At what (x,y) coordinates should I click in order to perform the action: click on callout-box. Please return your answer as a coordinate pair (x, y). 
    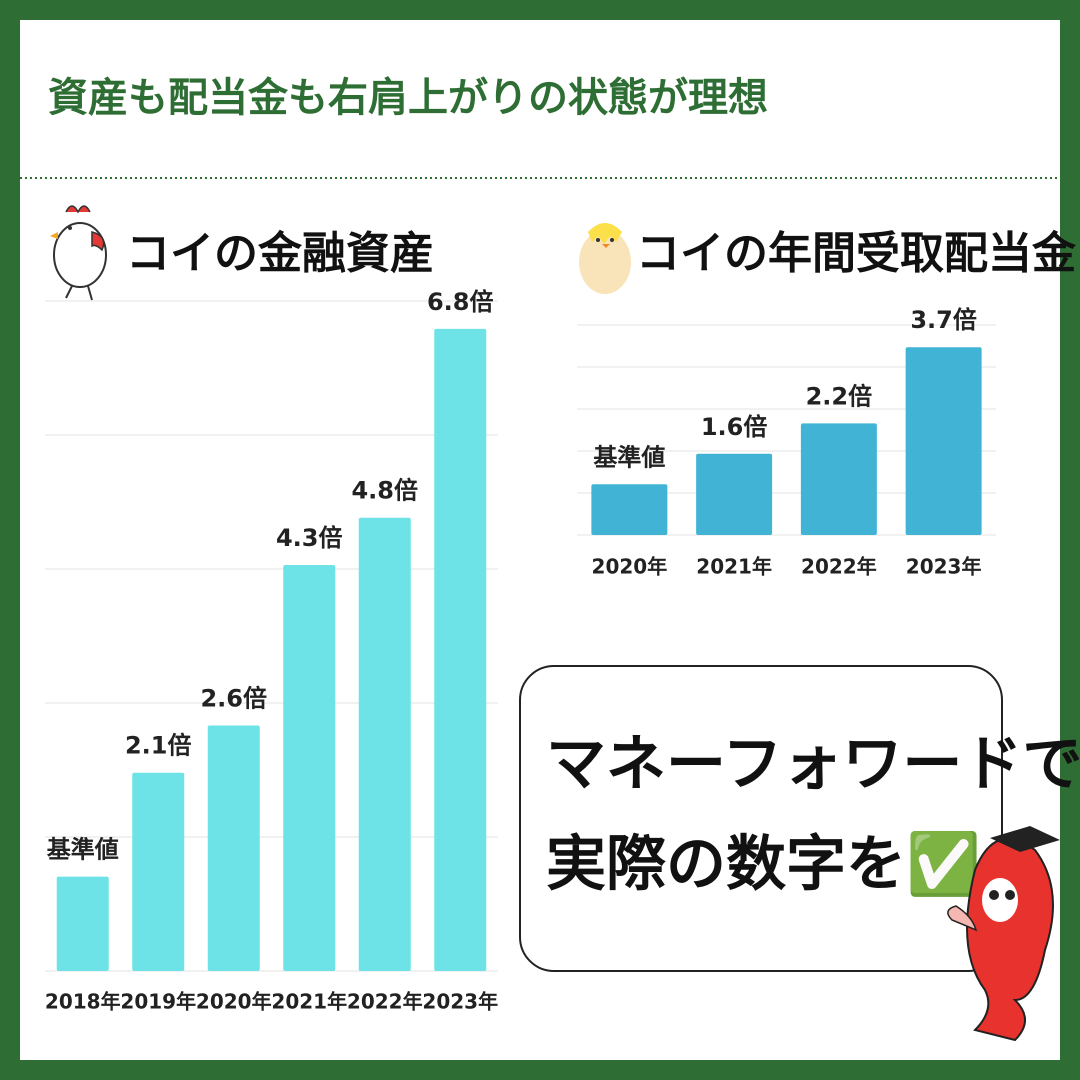
    Looking at the image, I should click on (761, 818).